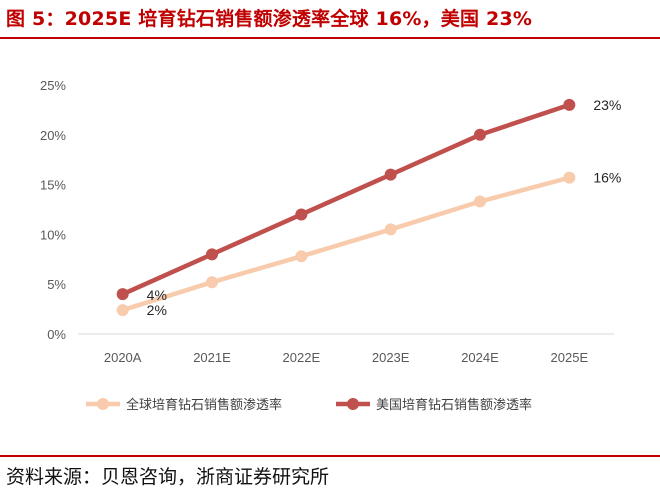 This screenshot has height=497, width=660. What do you see at coordinates (212, 357) in the screenshot?
I see `x-tick-label: 2021E` at bounding box center [212, 357].